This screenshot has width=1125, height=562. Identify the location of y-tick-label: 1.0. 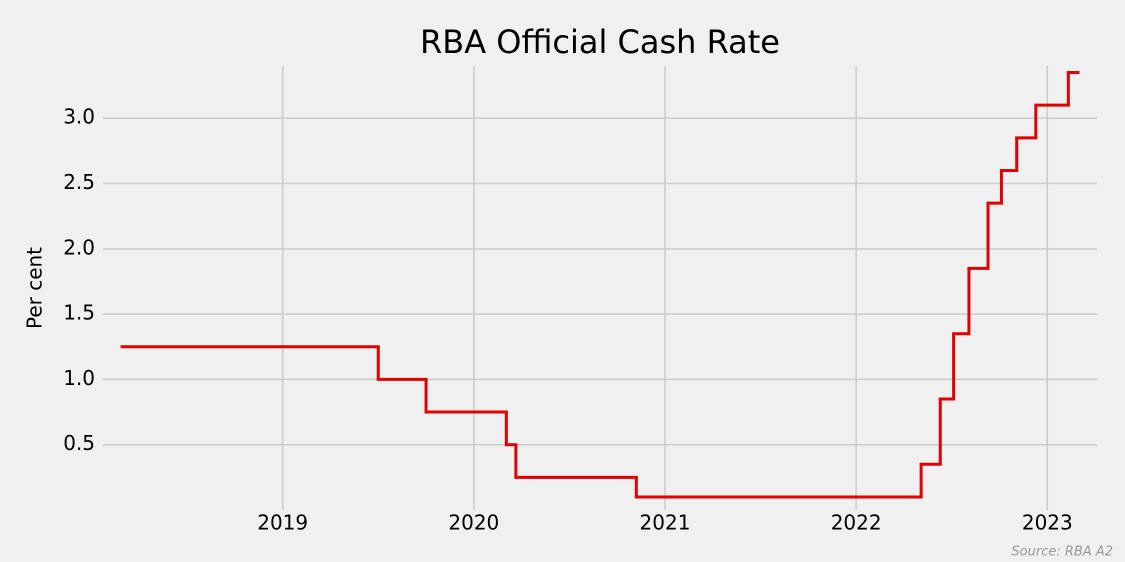
(79, 378).